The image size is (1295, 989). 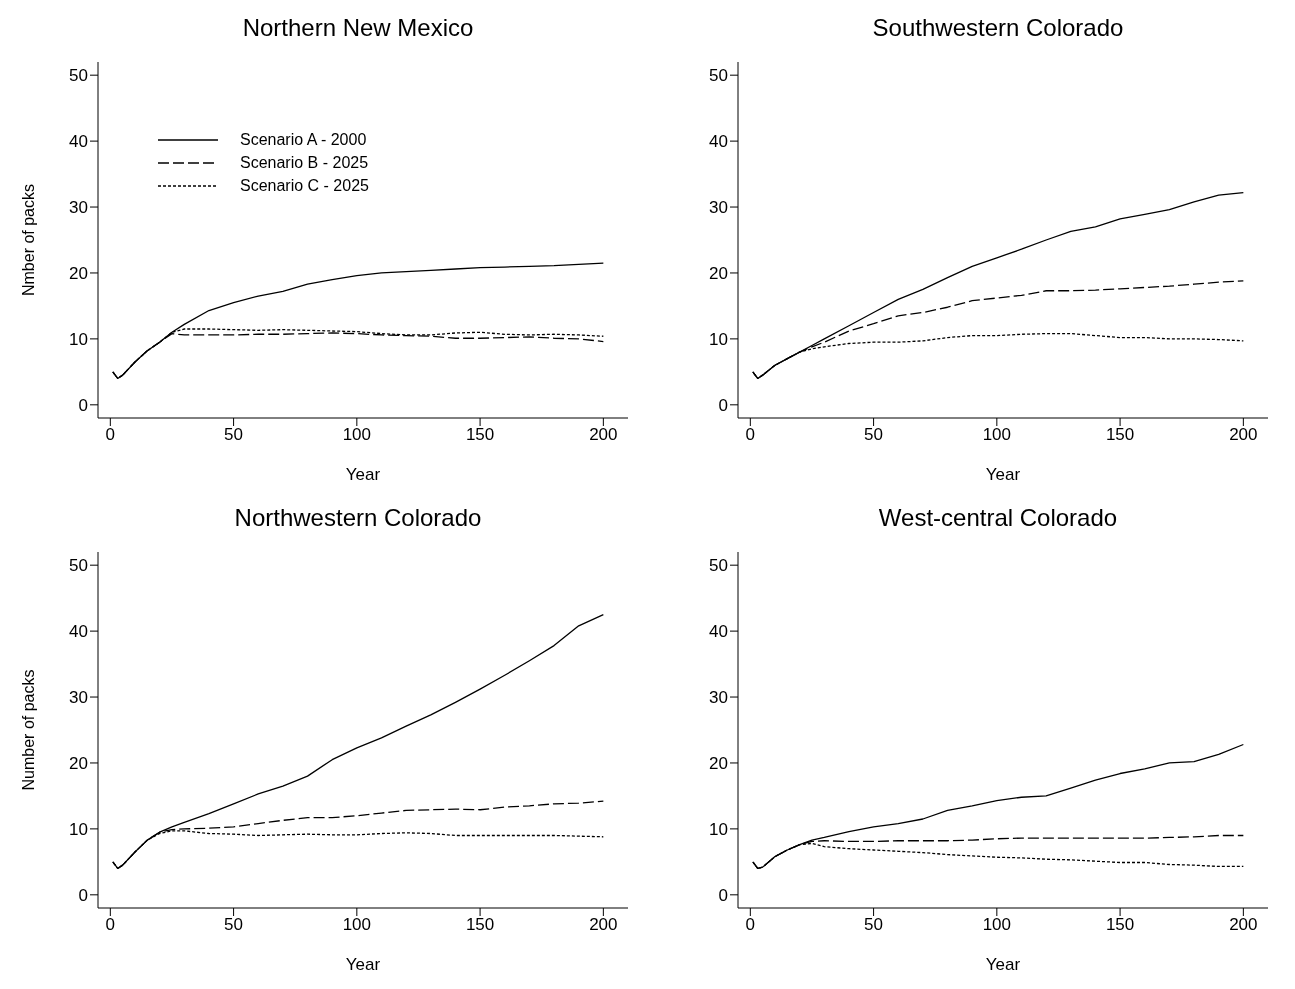 What do you see at coordinates (358, 28) in the screenshot?
I see `chart-title: Northern New Mexico` at bounding box center [358, 28].